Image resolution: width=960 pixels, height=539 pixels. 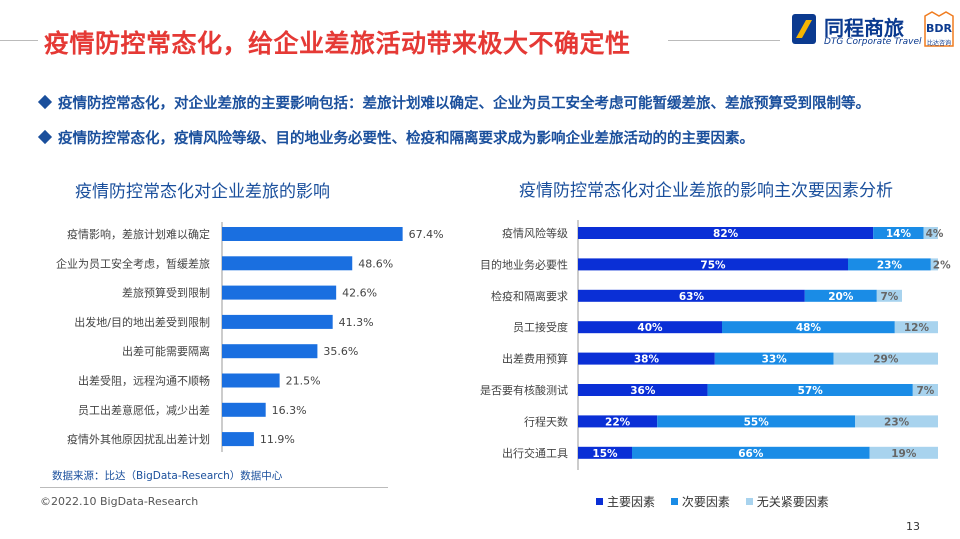 I want to click on title-rule-right, so click(x=724, y=40).